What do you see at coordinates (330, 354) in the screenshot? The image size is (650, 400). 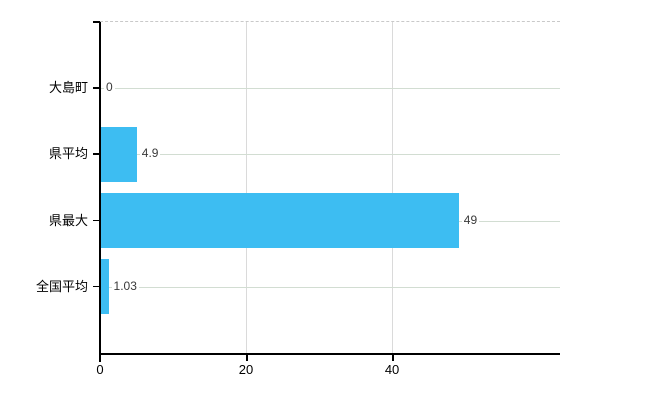 I see `x-axis` at bounding box center [330, 354].